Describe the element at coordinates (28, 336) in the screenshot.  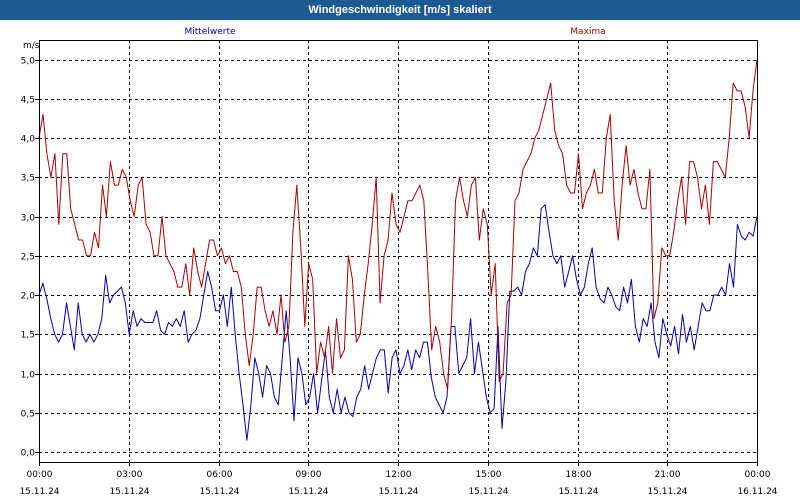
I see `y-tick-label: 1,5` at that location.